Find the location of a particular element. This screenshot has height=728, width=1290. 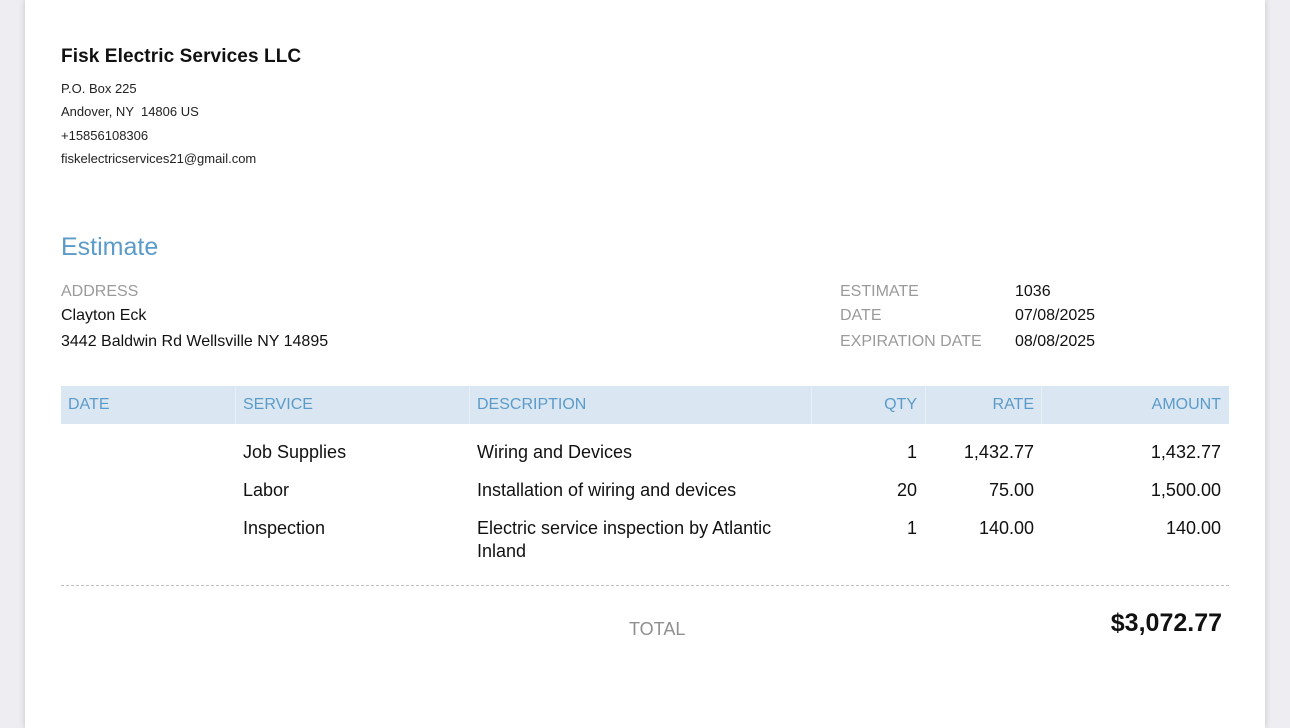

row-rate: 140.00 is located at coordinates (1006, 528).